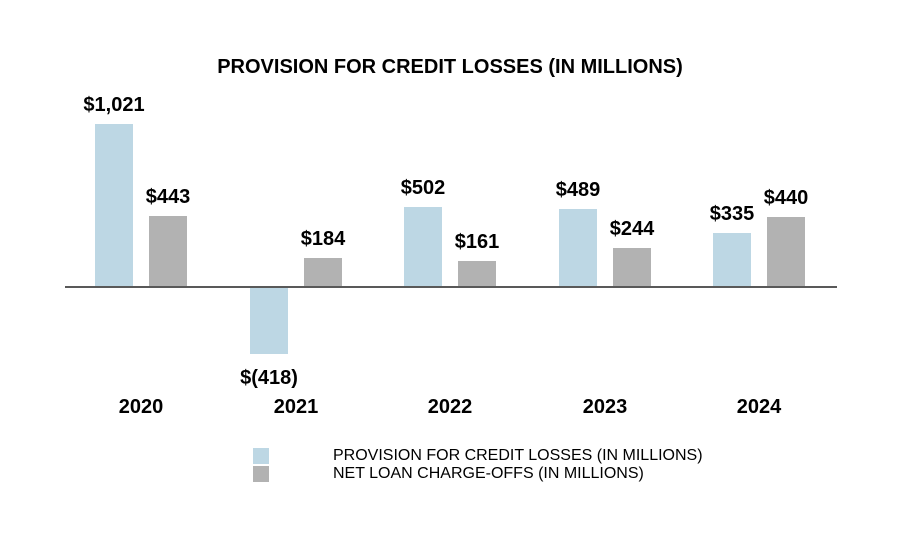 This screenshot has width=900, height=550. What do you see at coordinates (450, 407) in the screenshot?
I see `x-axis-tick-label-2022: 2022` at bounding box center [450, 407].